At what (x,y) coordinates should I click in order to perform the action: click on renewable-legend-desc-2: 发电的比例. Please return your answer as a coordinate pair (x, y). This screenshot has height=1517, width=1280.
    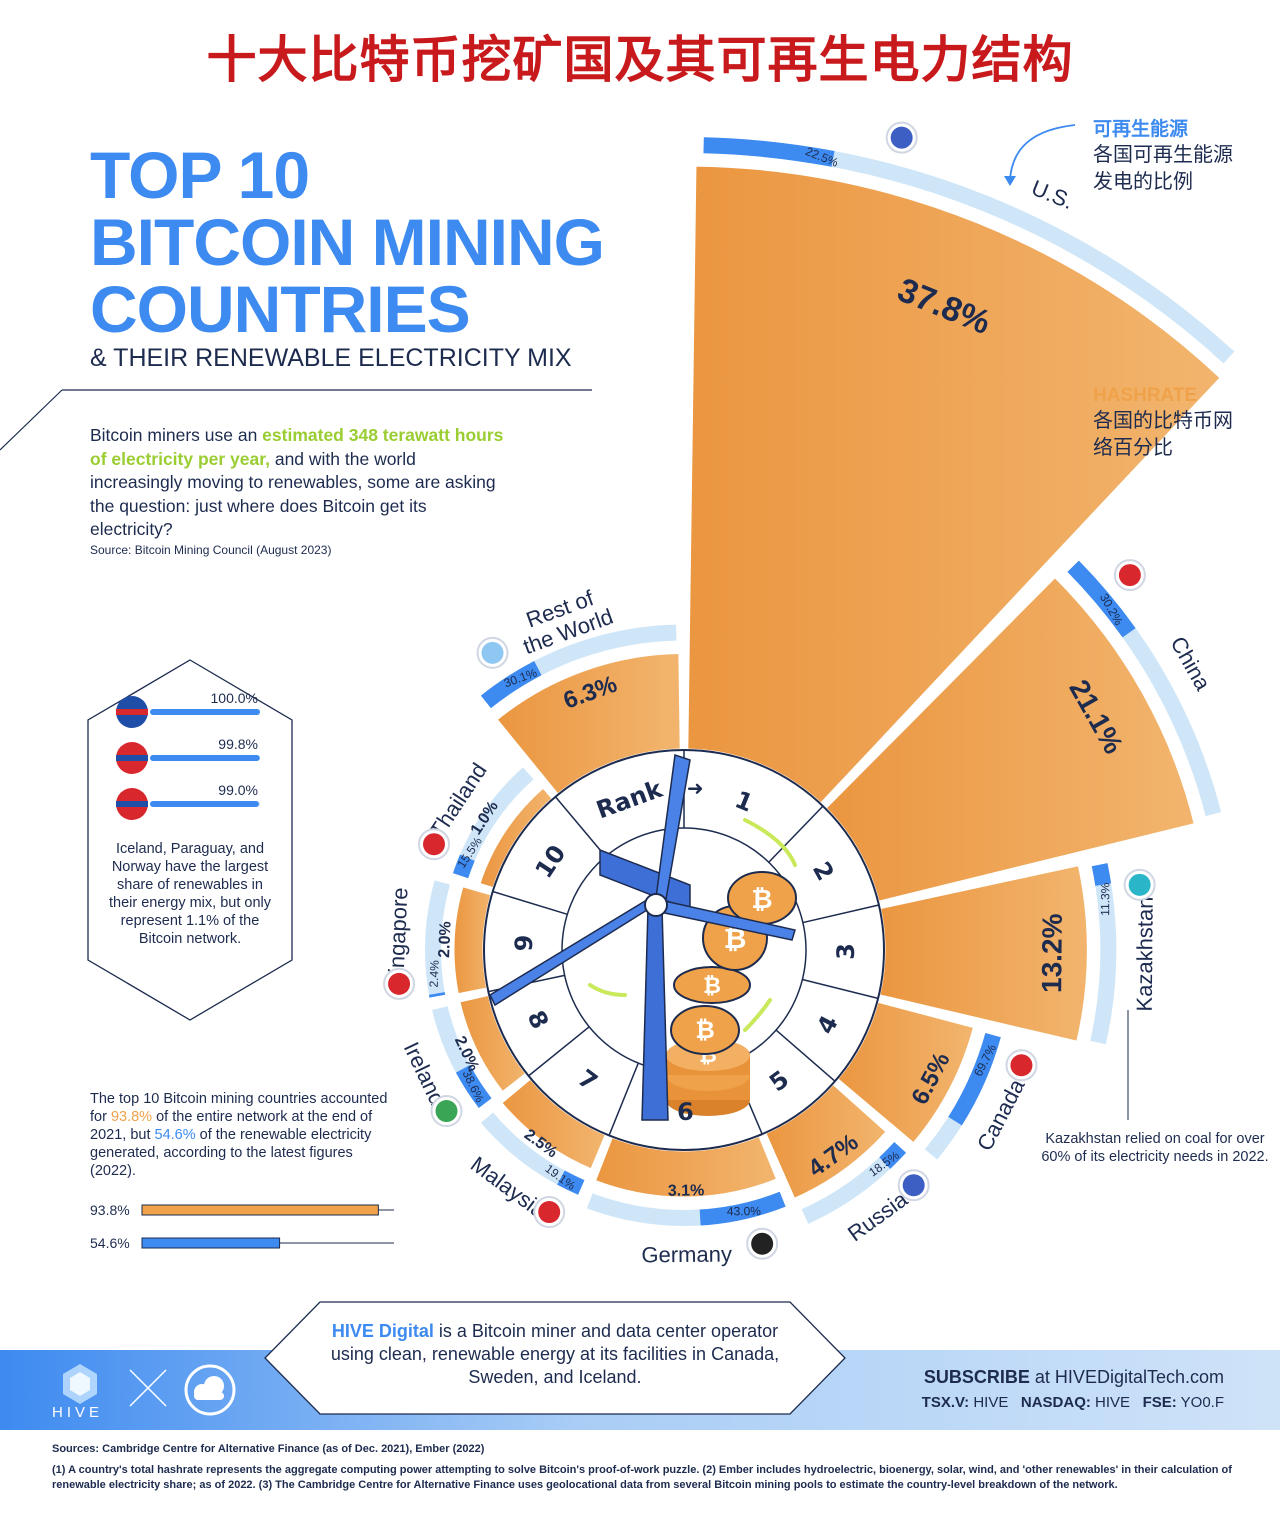
    Looking at the image, I should click on (1143, 181).